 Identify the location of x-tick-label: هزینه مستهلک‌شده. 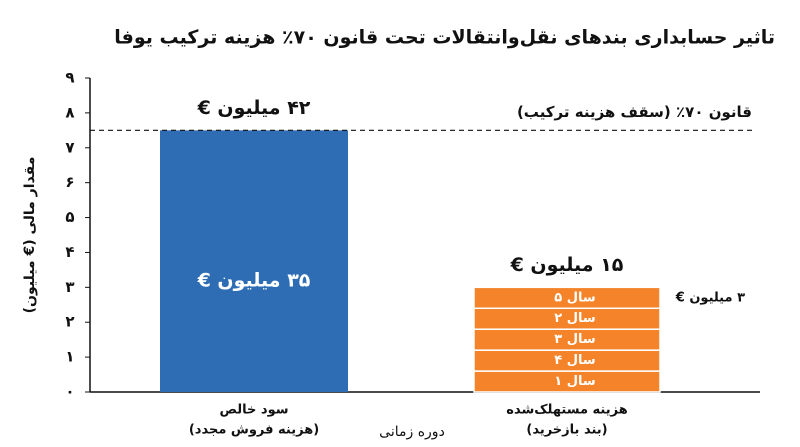
(566, 410).